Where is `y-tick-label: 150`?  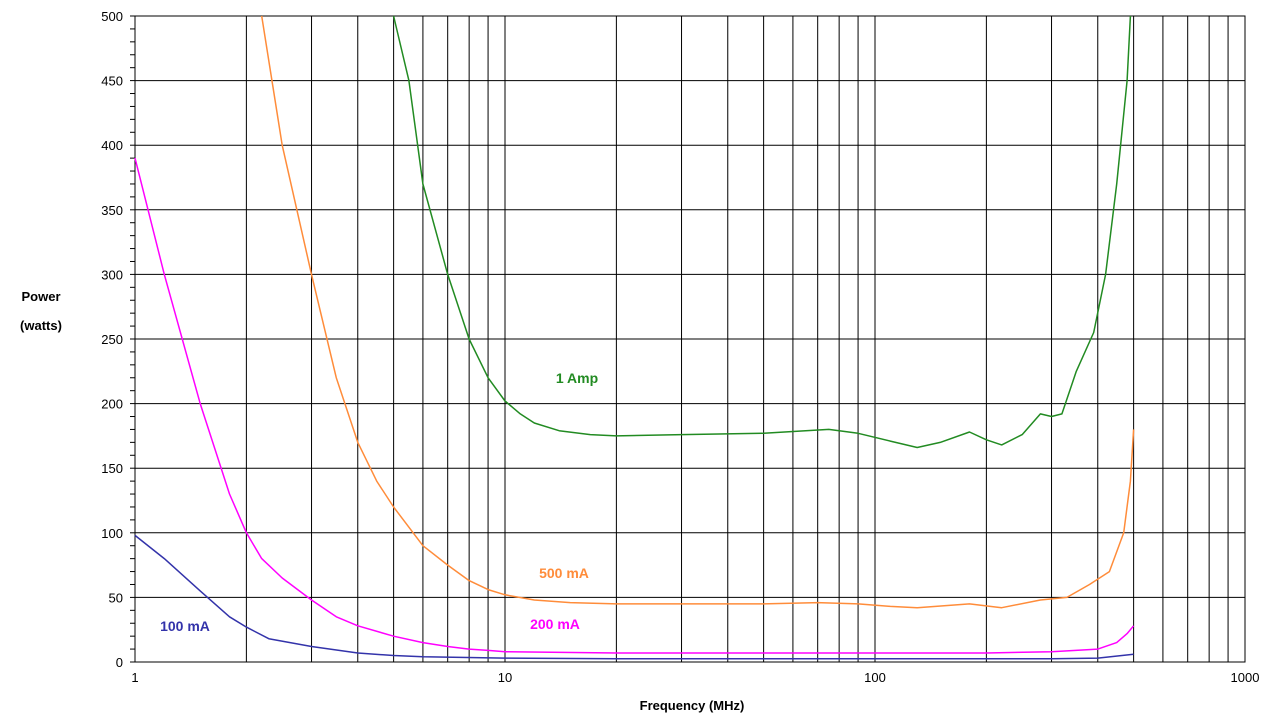 y-tick-label: 150 is located at coordinates (112, 468).